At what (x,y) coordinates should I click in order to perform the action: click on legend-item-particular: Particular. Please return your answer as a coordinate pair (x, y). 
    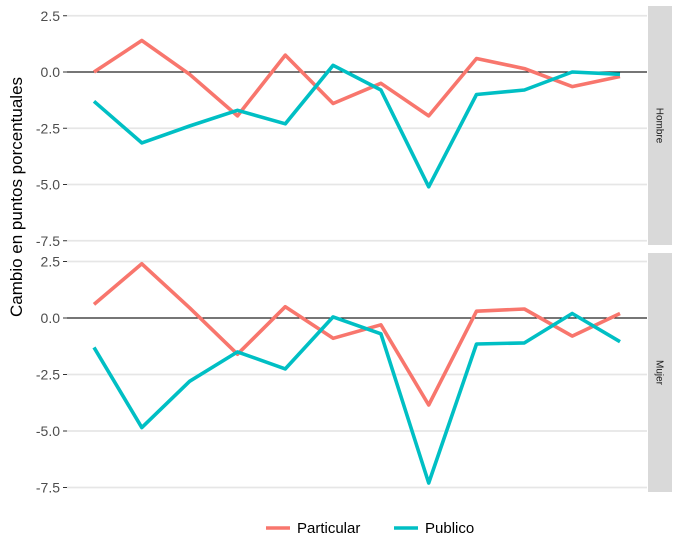
    Looking at the image, I should click on (313, 528).